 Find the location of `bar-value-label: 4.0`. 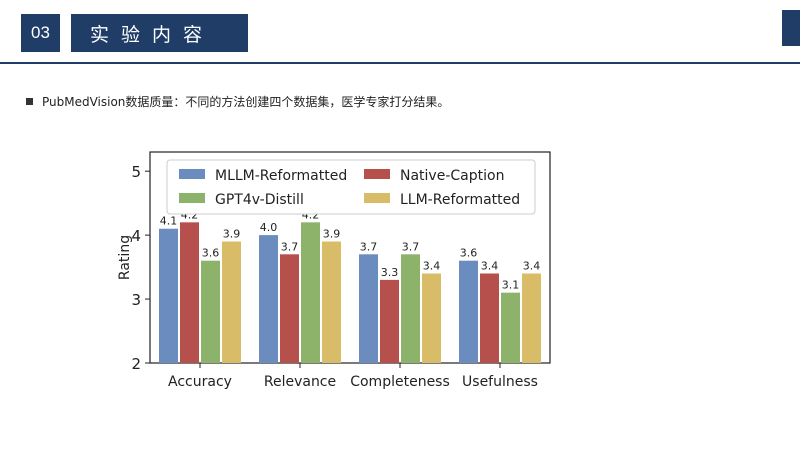

bar-value-label: 4.0 is located at coordinates (269, 227).